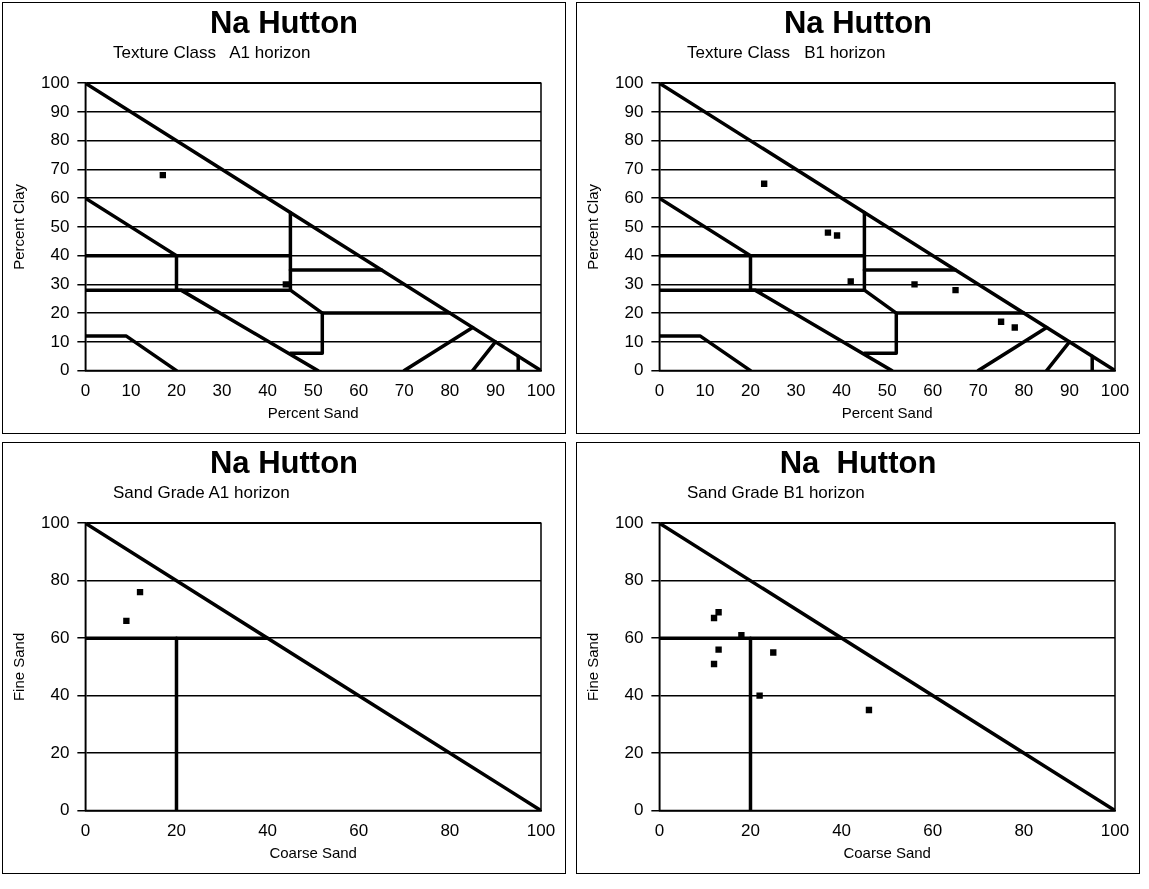 The width and height of the screenshot is (1149, 889). What do you see at coordinates (787, 53) in the screenshot?
I see `chart-subtitle: Texture Class B1 horizon` at bounding box center [787, 53].